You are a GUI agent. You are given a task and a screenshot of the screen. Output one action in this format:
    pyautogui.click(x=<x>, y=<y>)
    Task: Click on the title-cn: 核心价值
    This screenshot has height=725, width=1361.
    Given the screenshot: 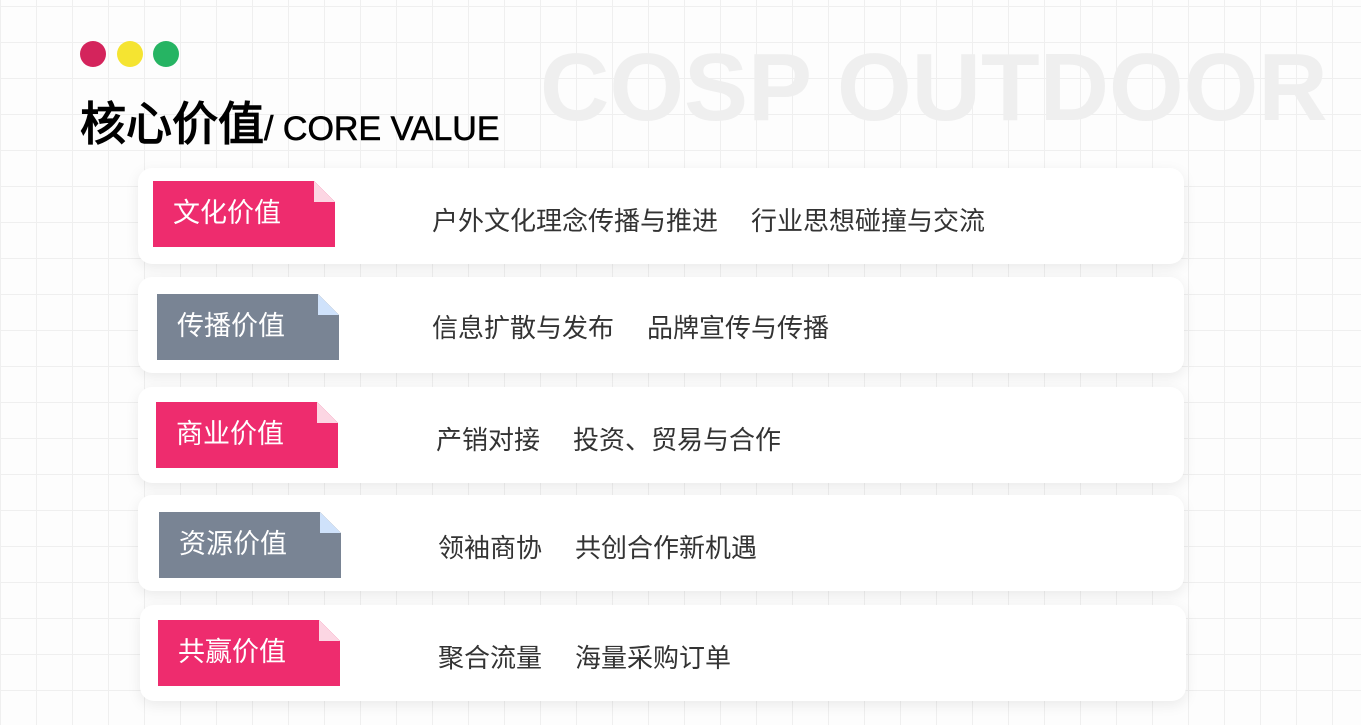 What is the action you would take?
    pyautogui.click(x=172, y=124)
    